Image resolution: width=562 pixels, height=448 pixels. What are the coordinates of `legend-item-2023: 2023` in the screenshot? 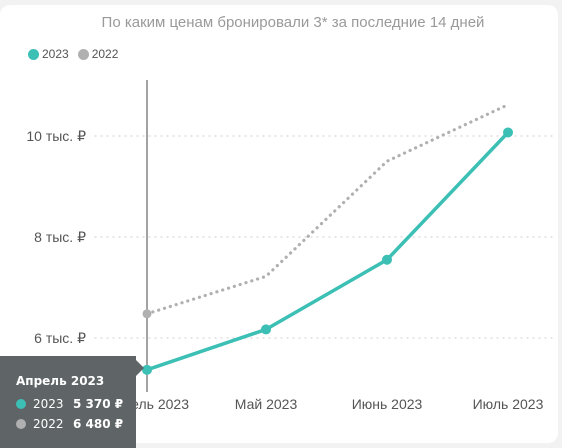 It's located at (48, 54).